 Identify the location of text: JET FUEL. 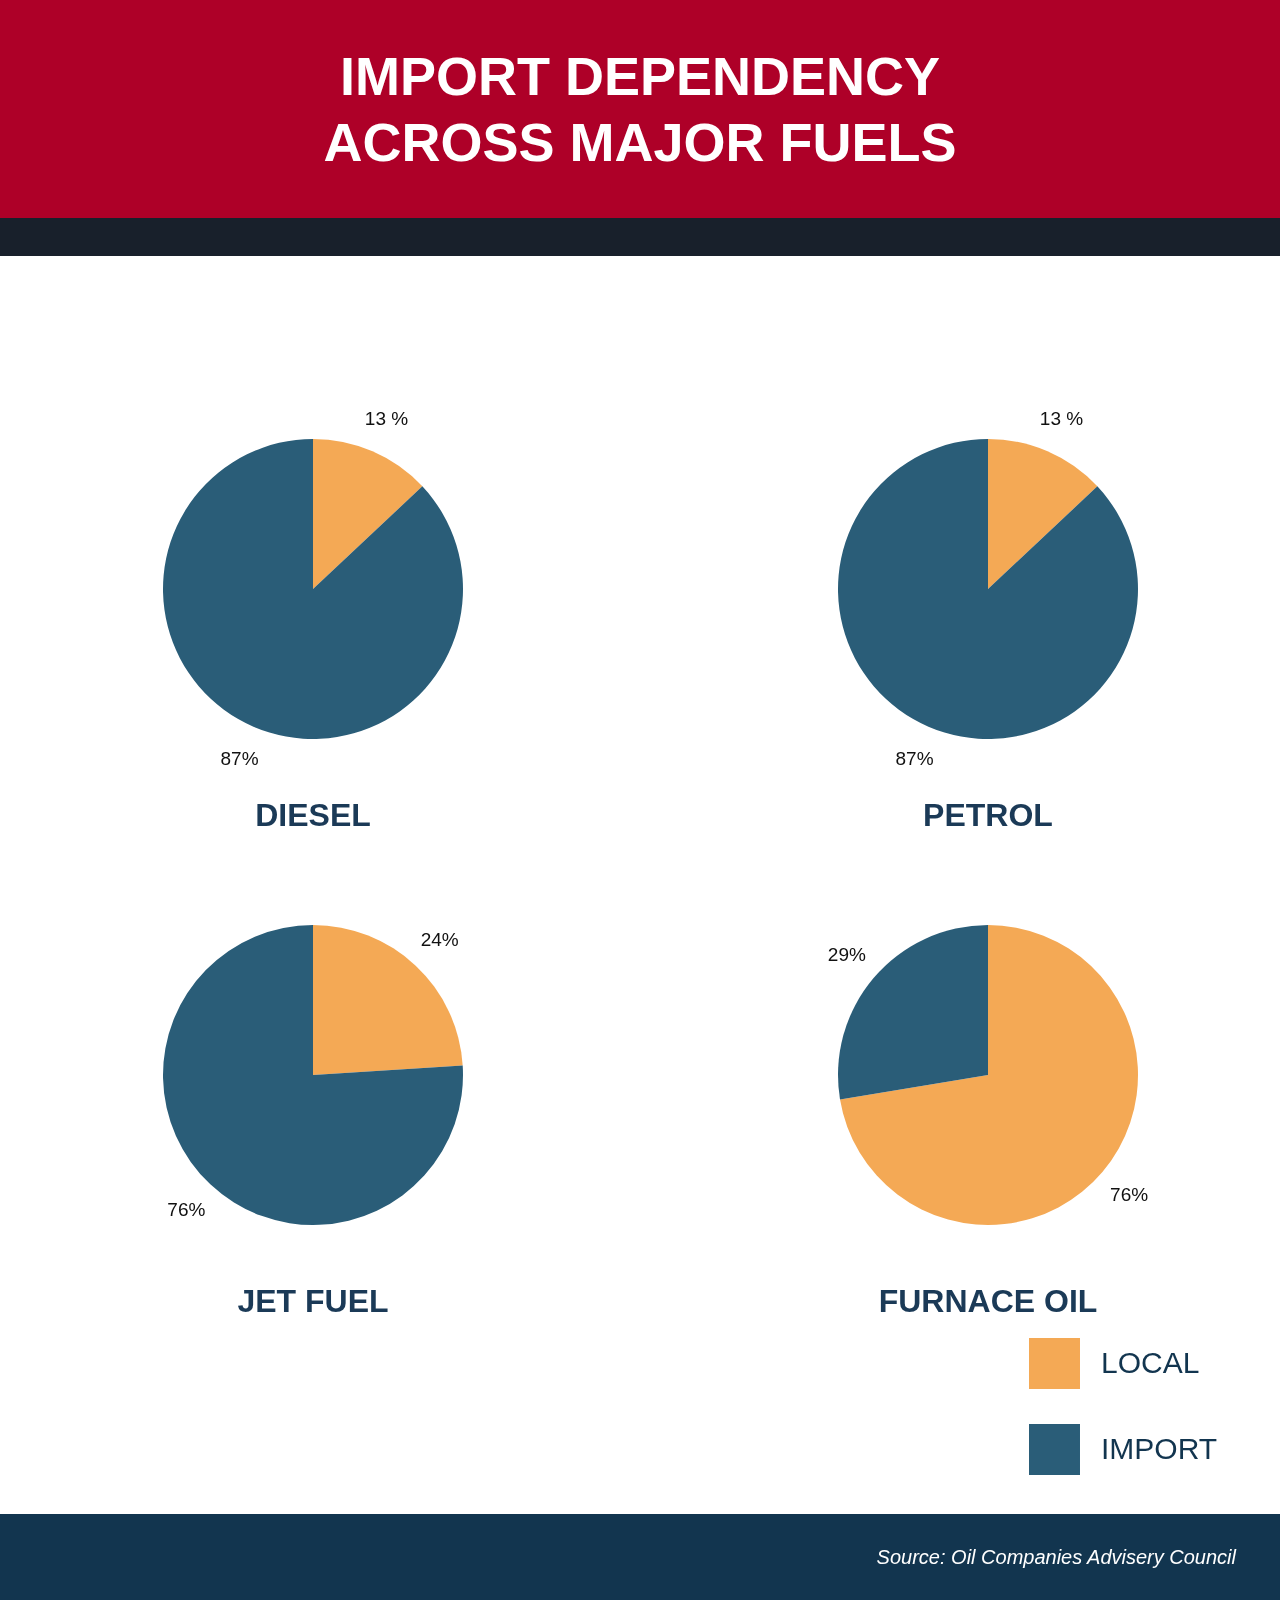
(313, 1301).